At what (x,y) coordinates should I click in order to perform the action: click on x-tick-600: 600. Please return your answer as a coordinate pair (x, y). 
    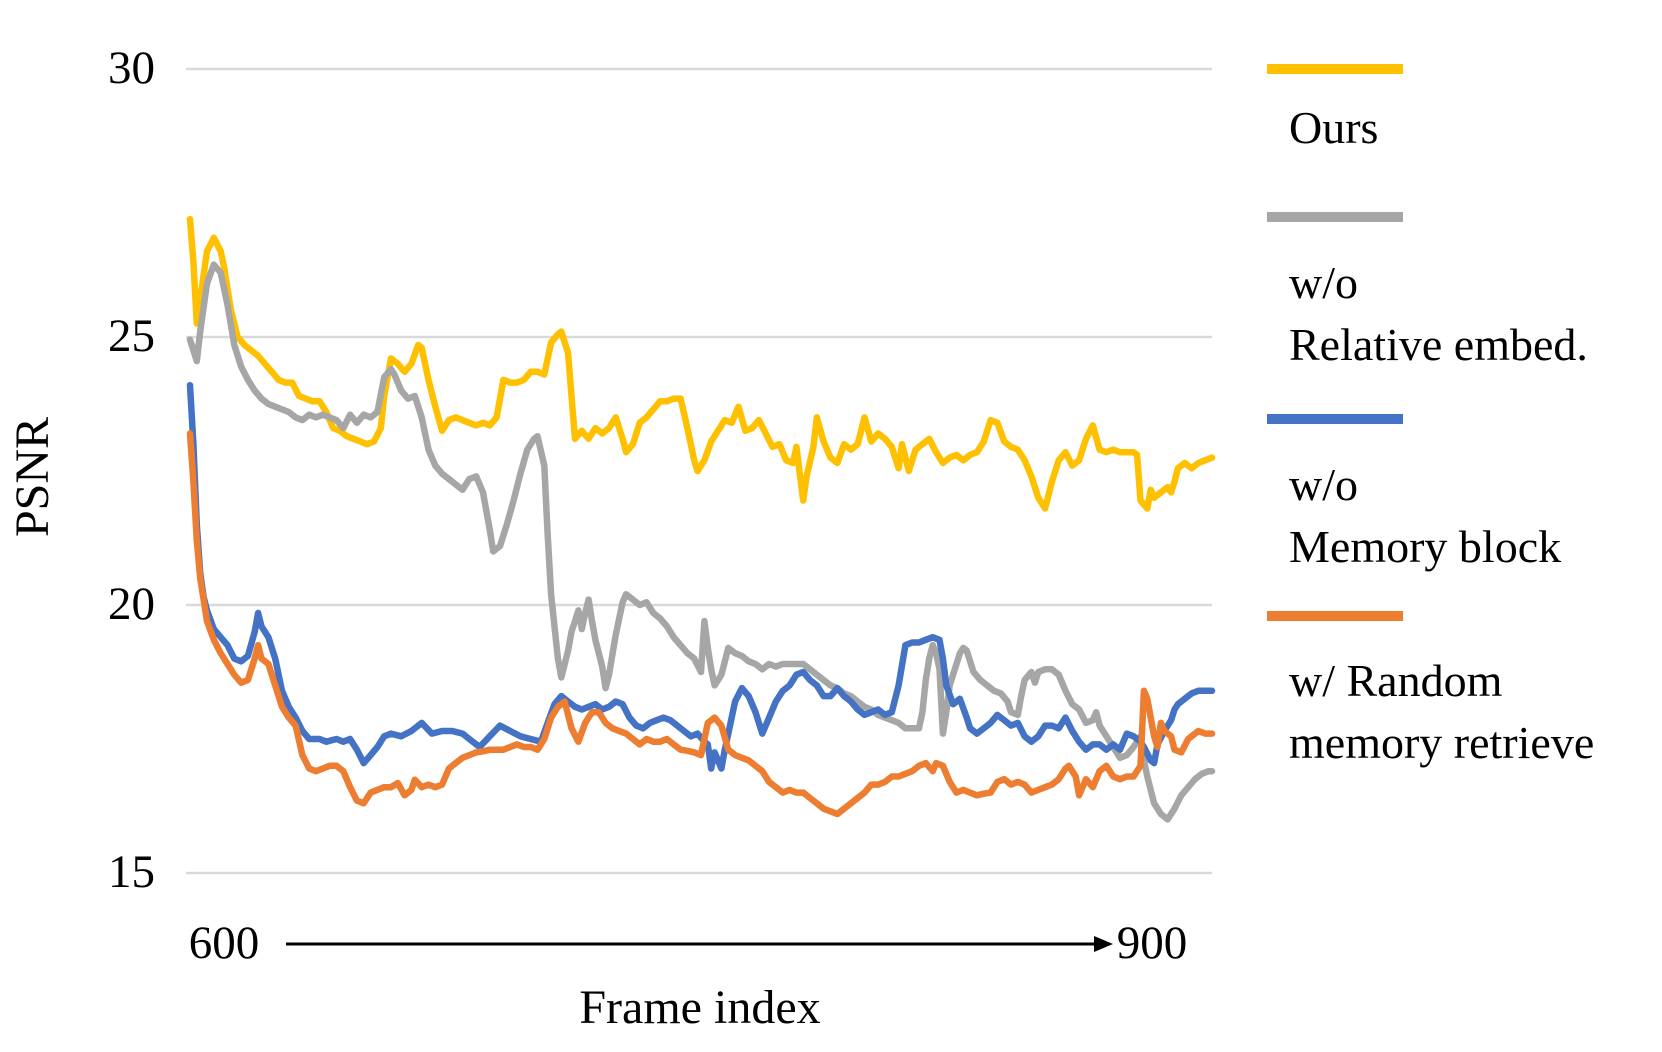
    Looking at the image, I should click on (224, 943).